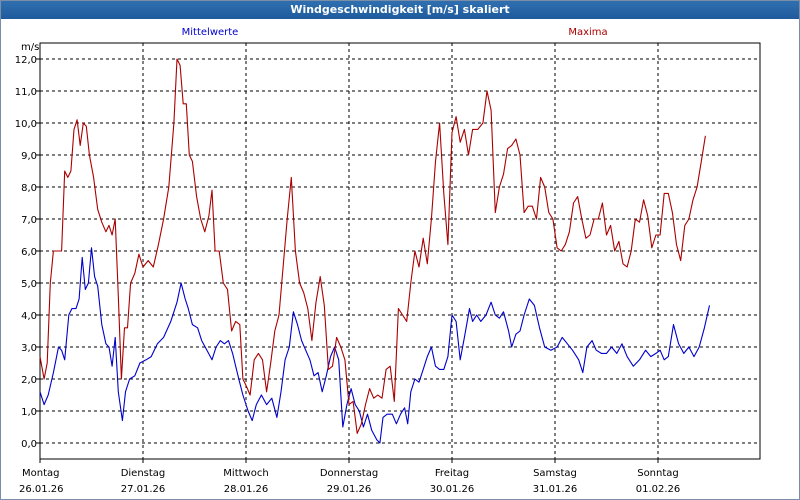 This screenshot has height=500, width=800. I want to click on y-tick-label: 6,0, so click(29, 252).